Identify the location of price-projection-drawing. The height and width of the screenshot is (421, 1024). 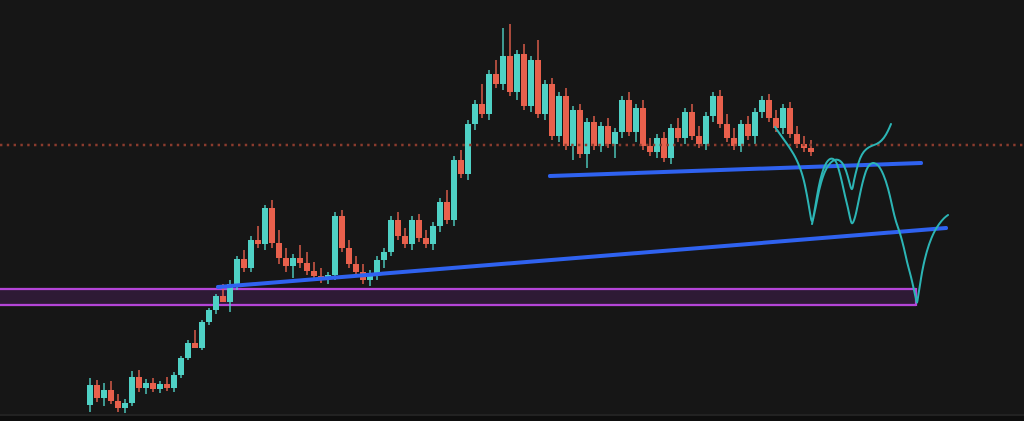
(861, 213).